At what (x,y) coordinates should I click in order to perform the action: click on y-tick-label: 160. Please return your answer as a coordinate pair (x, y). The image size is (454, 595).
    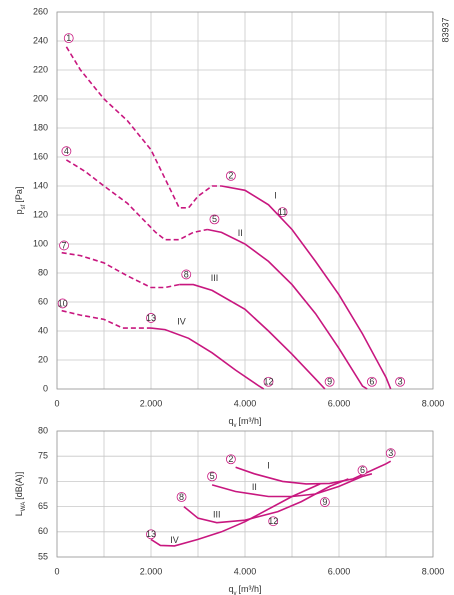
    Looking at the image, I should click on (40, 156).